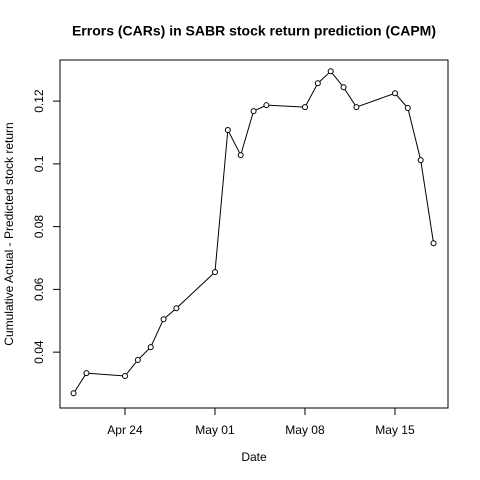  What do you see at coordinates (39, 101) in the screenshot?
I see `y-tick-label: 0.12` at bounding box center [39, 101].